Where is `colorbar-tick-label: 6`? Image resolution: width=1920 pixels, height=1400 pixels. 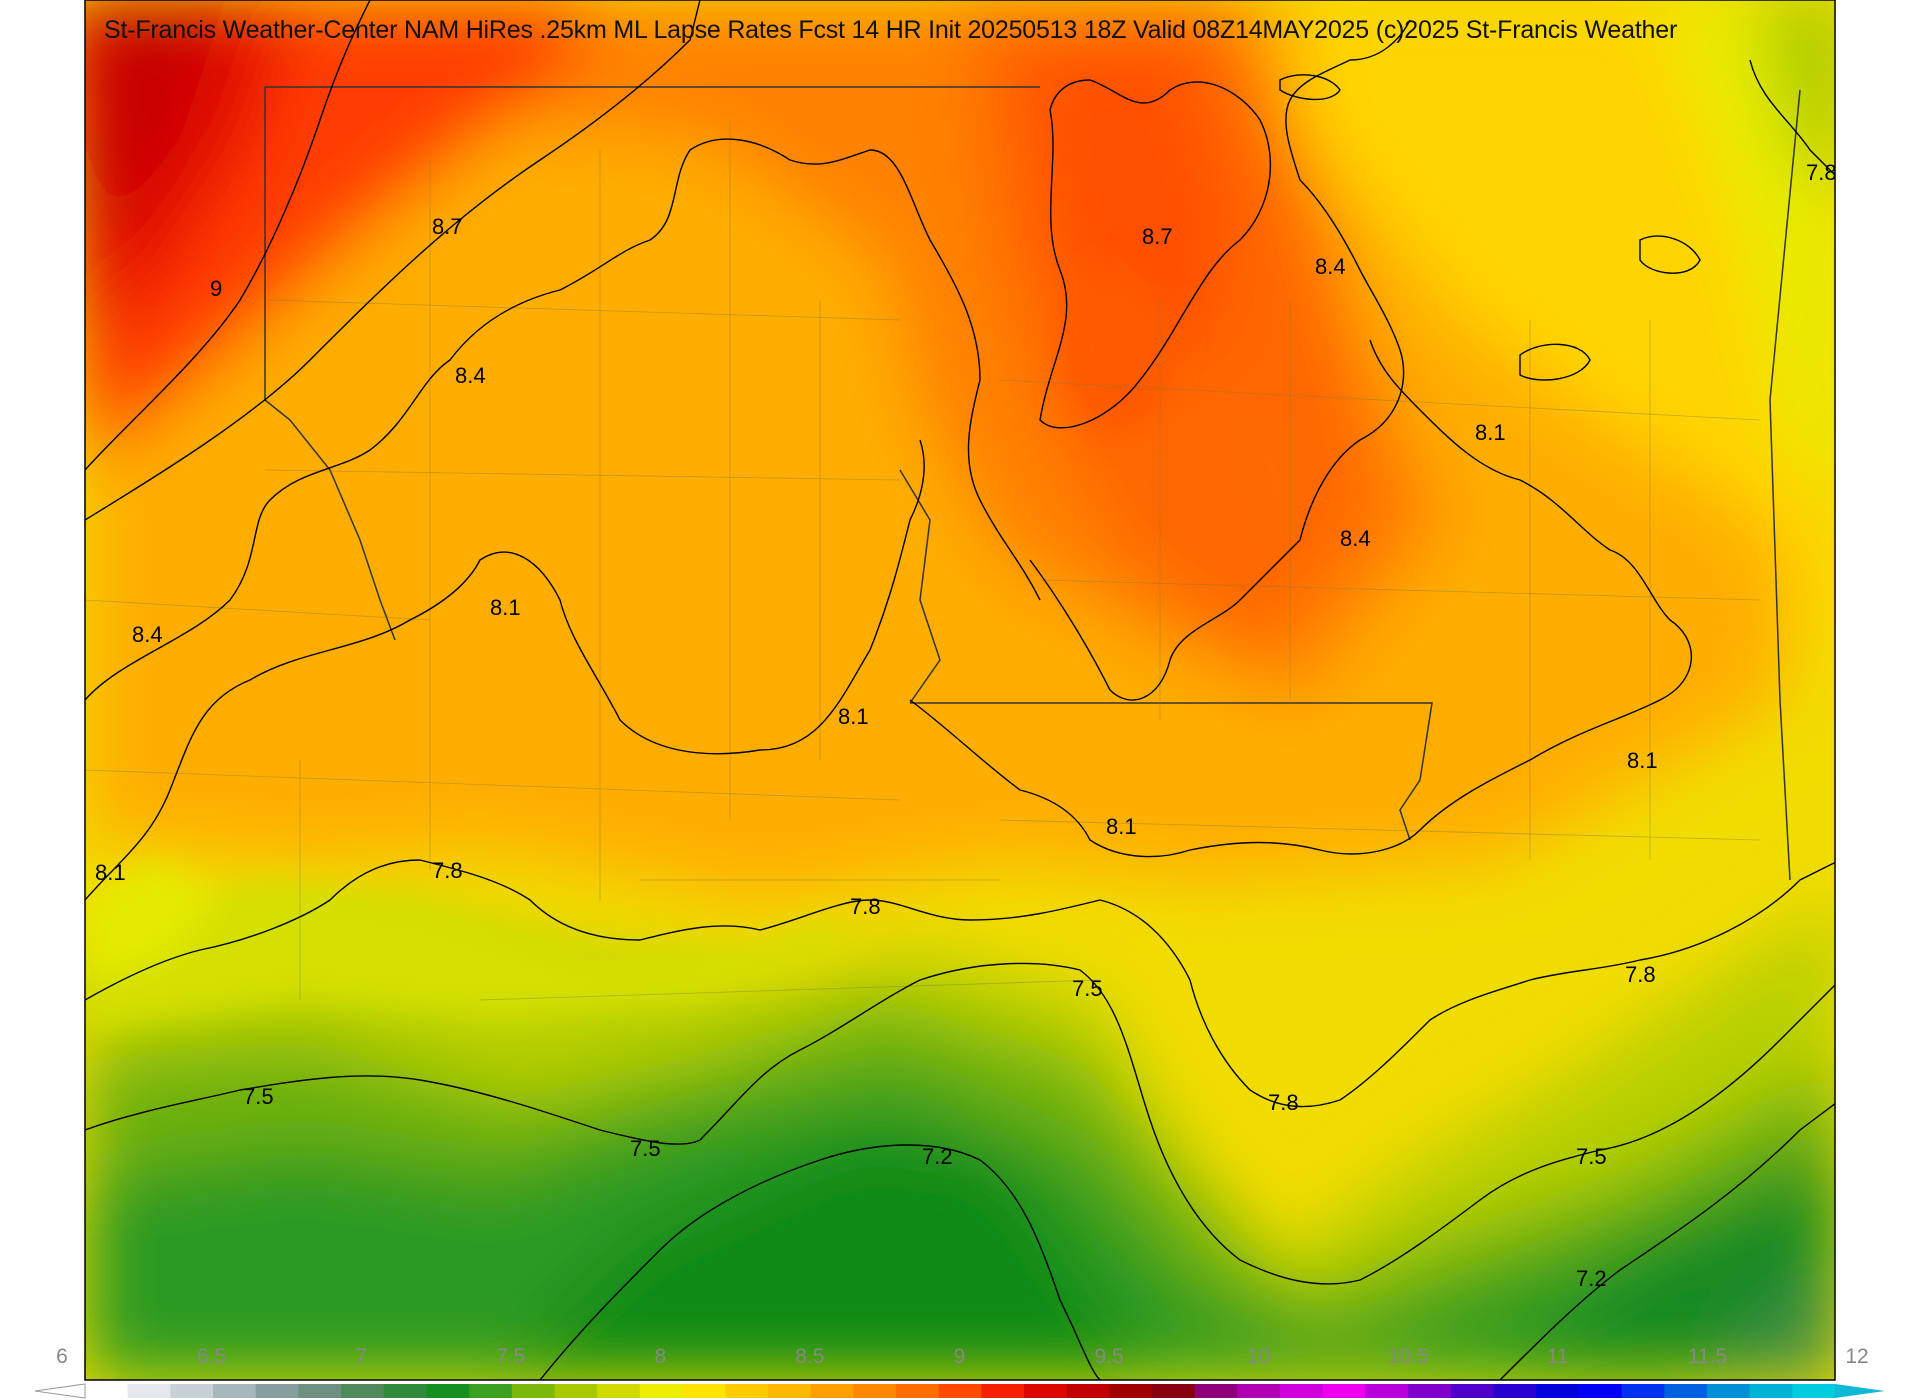
colorbar-tick-label: 6 is located at coordinates (62, 1356).